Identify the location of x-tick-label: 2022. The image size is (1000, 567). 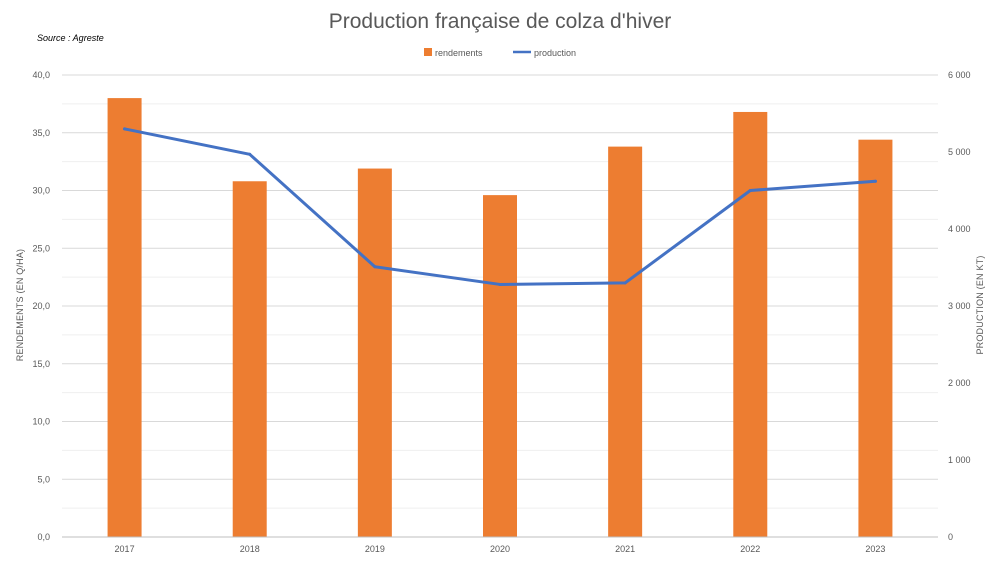
(750, 549).